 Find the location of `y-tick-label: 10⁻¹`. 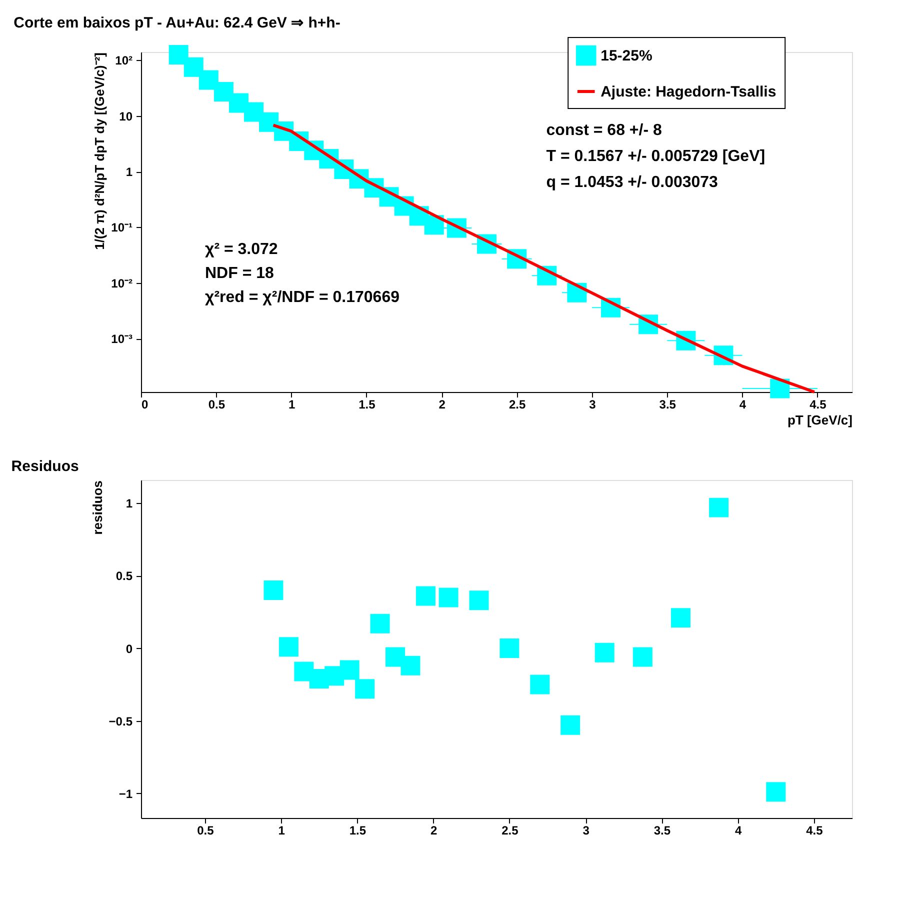

y-tick-label: 10⁻¹ is located at coordinates (122, 227).